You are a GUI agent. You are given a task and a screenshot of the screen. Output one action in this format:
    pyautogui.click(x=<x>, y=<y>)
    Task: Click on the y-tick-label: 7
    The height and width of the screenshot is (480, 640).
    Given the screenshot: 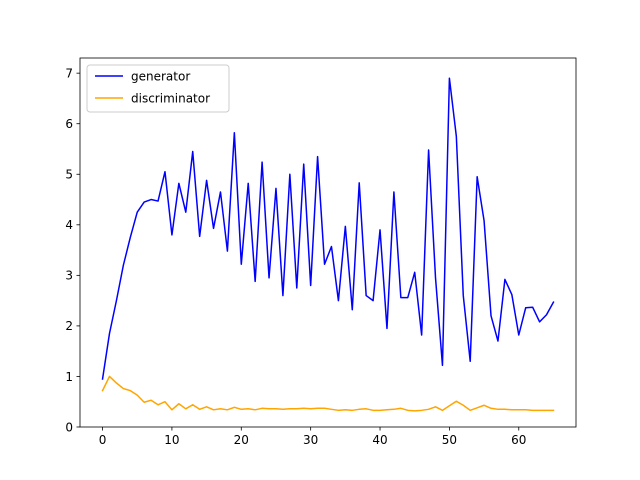 What is the action you would take?
    pyautogui.click(x=69, y=73)
    